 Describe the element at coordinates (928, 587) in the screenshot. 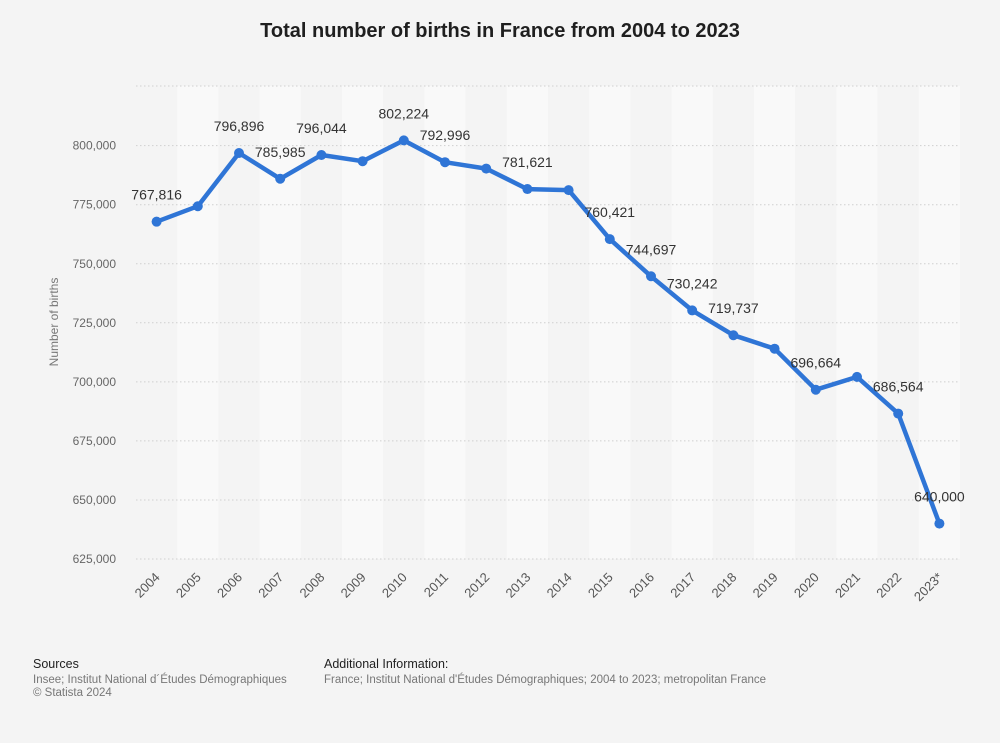

I see `x-tick-label: 2023*` at that location.